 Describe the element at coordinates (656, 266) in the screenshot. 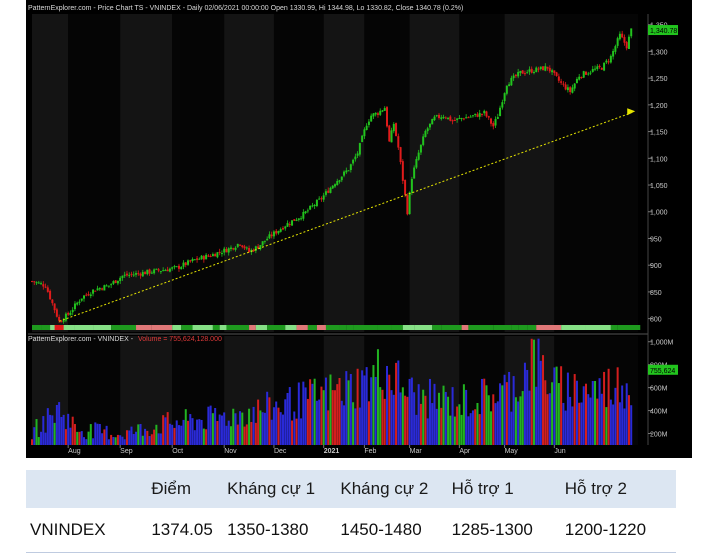

I see `price-tick-label: 900` at that location.